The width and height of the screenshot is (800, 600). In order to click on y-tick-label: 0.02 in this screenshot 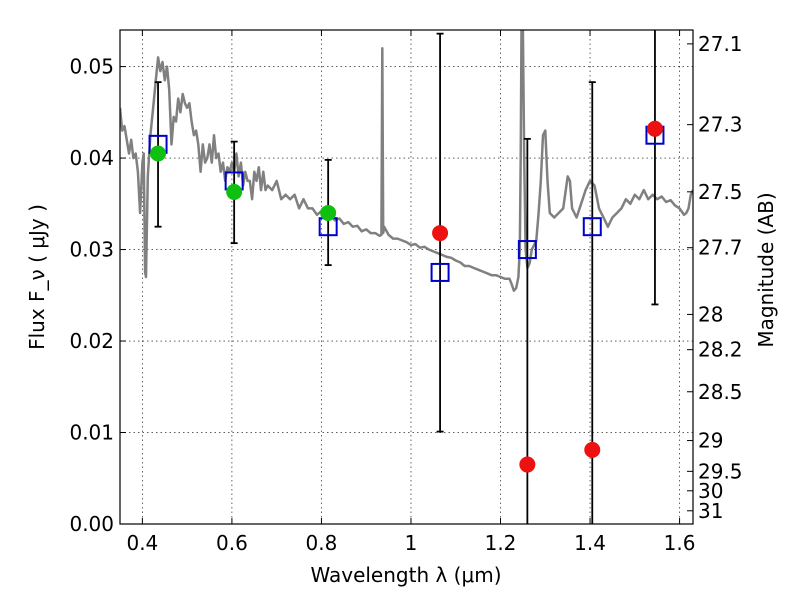, I will do `click(91, 341)`.